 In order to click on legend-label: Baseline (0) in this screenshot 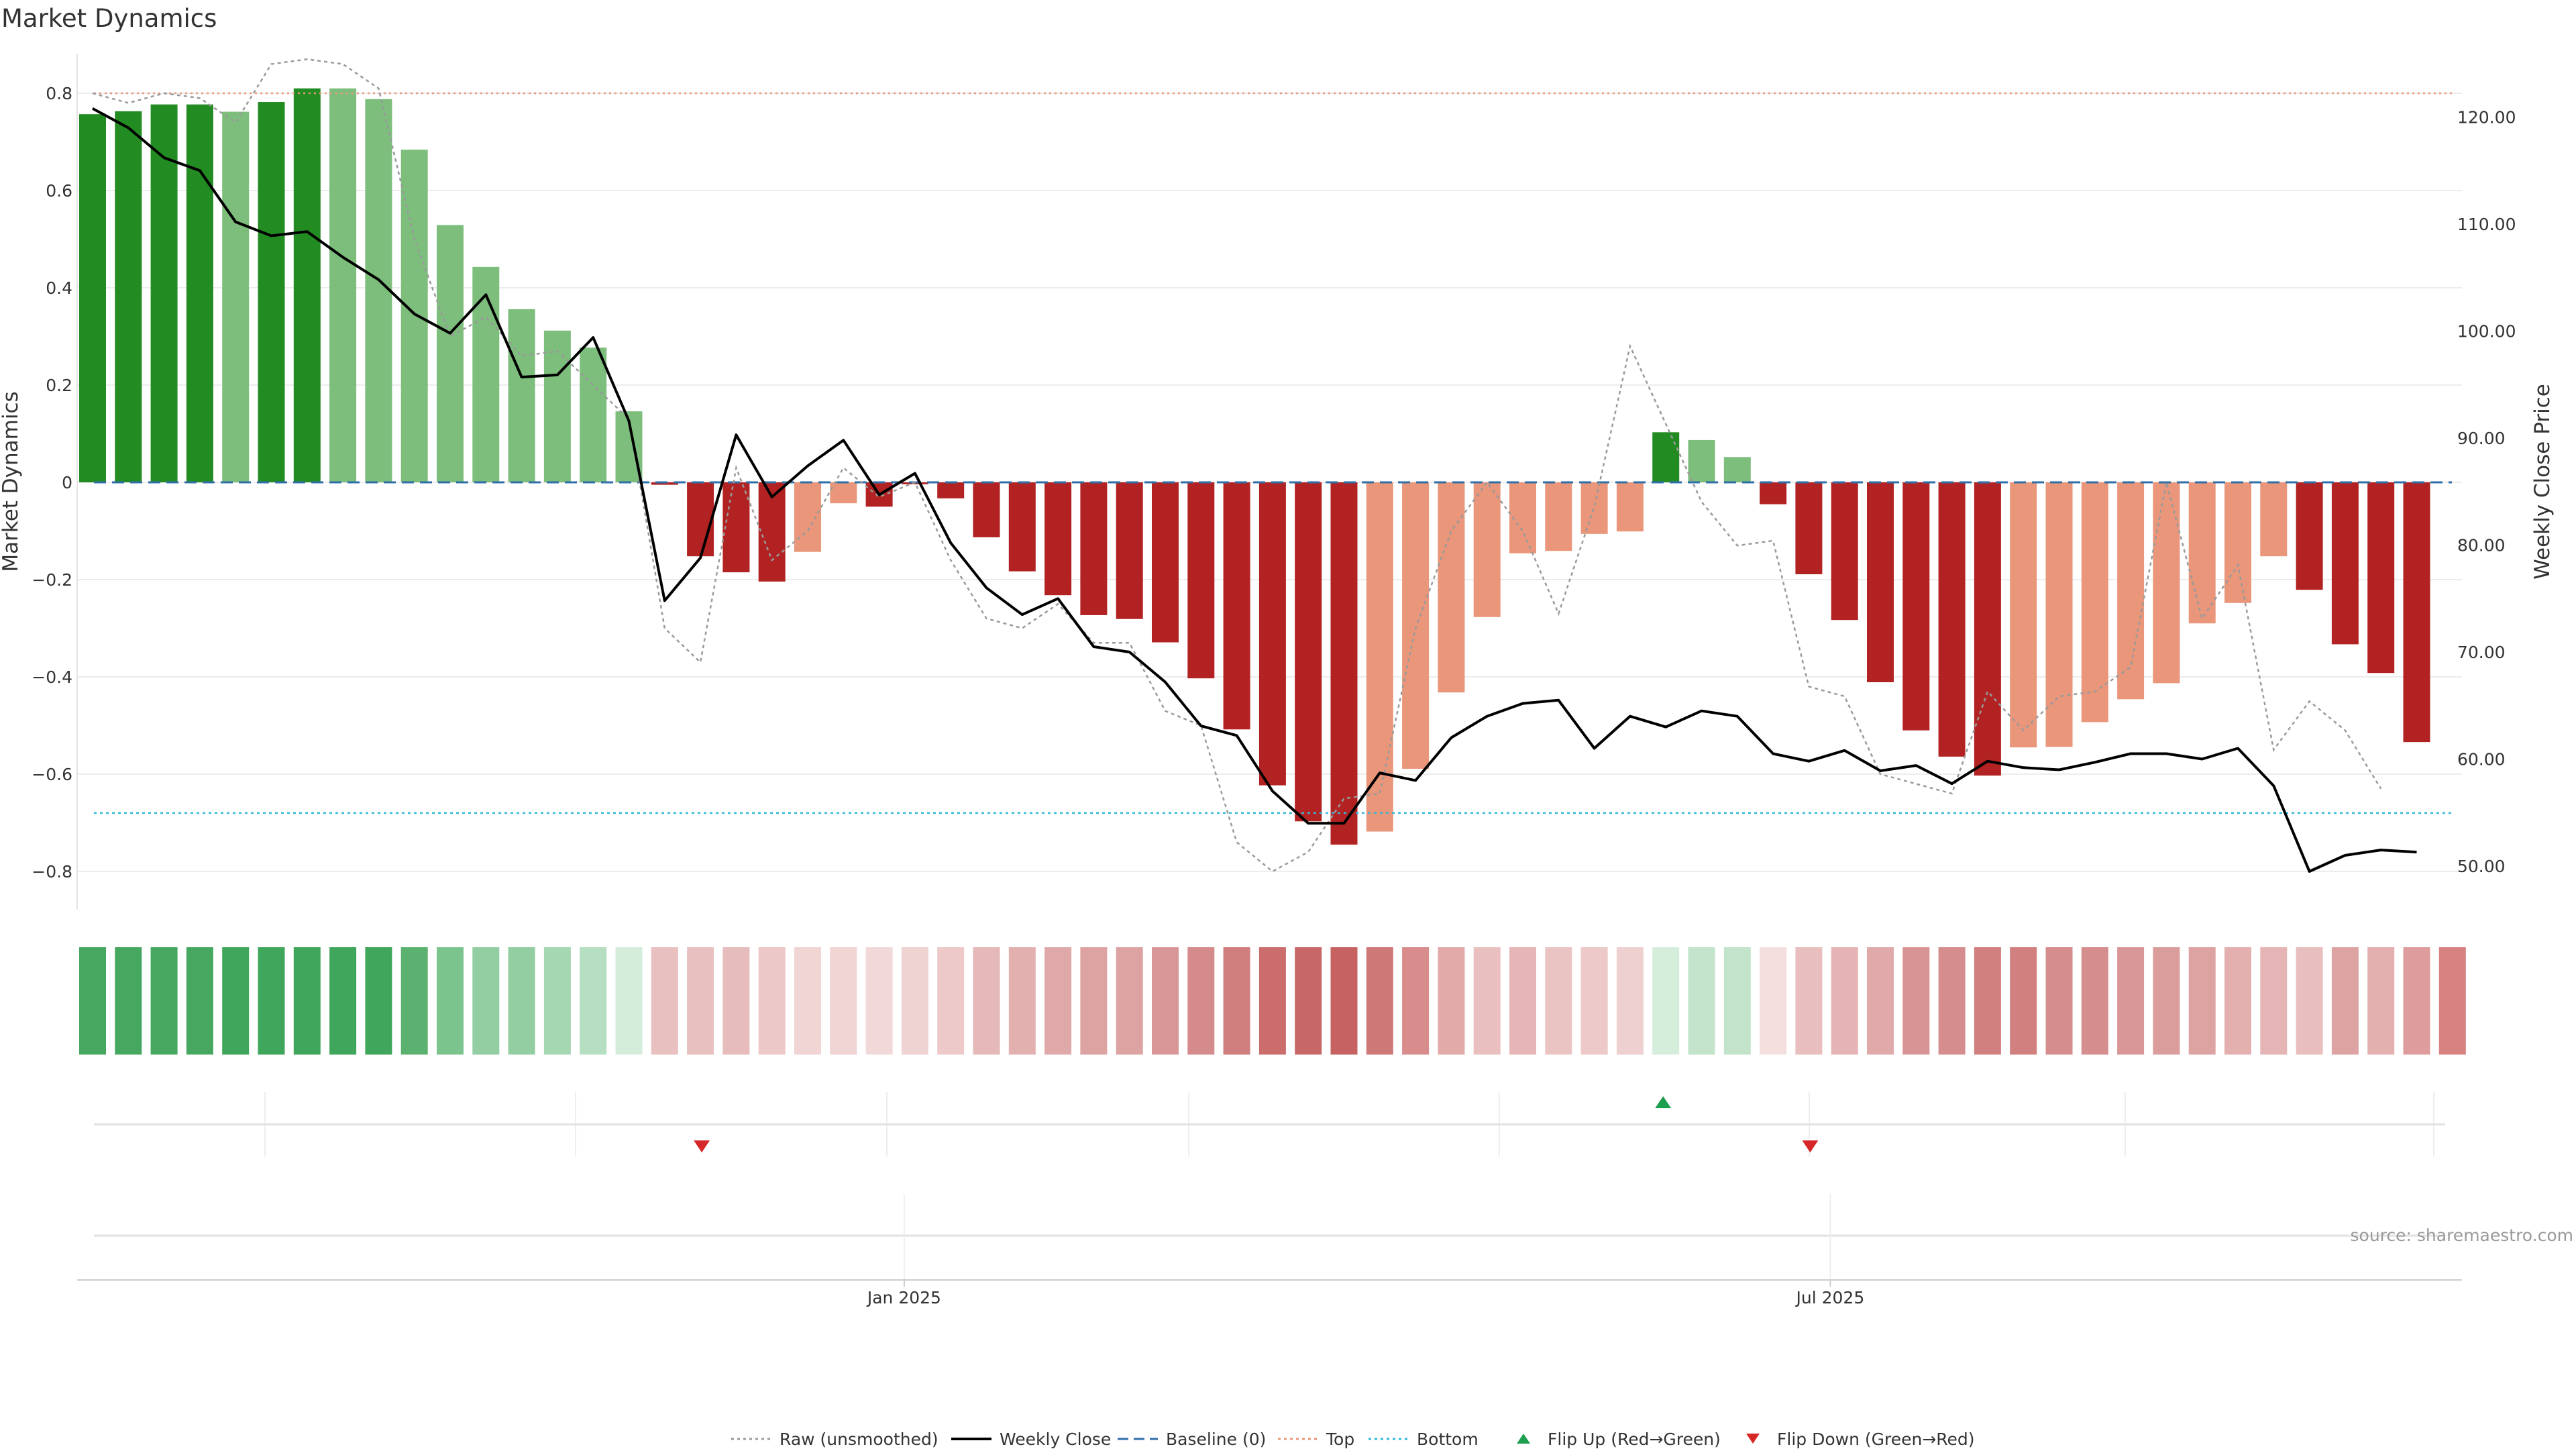, I will do `click(1216, 1439)`.